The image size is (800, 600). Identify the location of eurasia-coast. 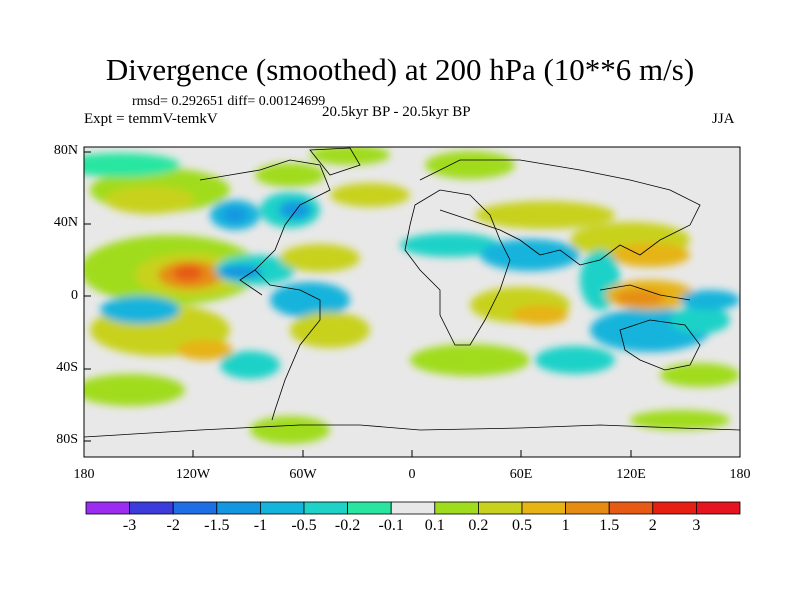
(560, 212).